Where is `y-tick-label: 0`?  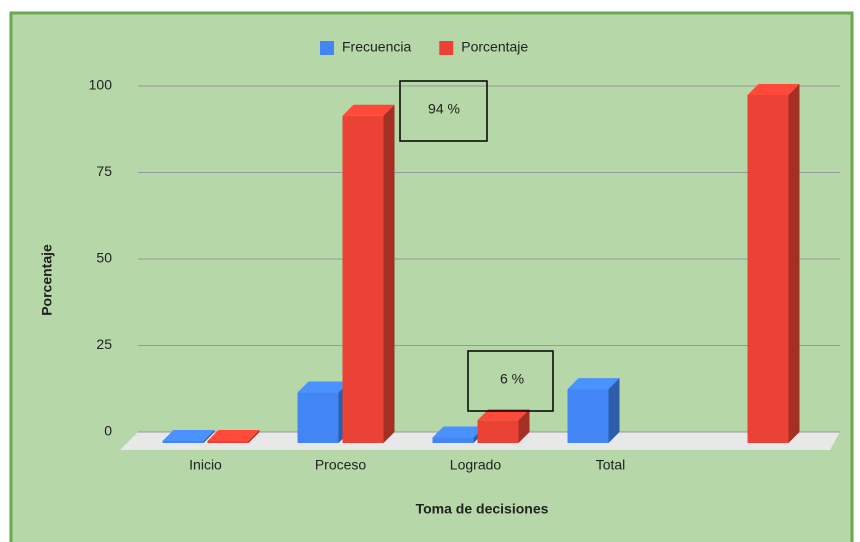 y-tick-label: 0 is located at coordinates (108, 431).